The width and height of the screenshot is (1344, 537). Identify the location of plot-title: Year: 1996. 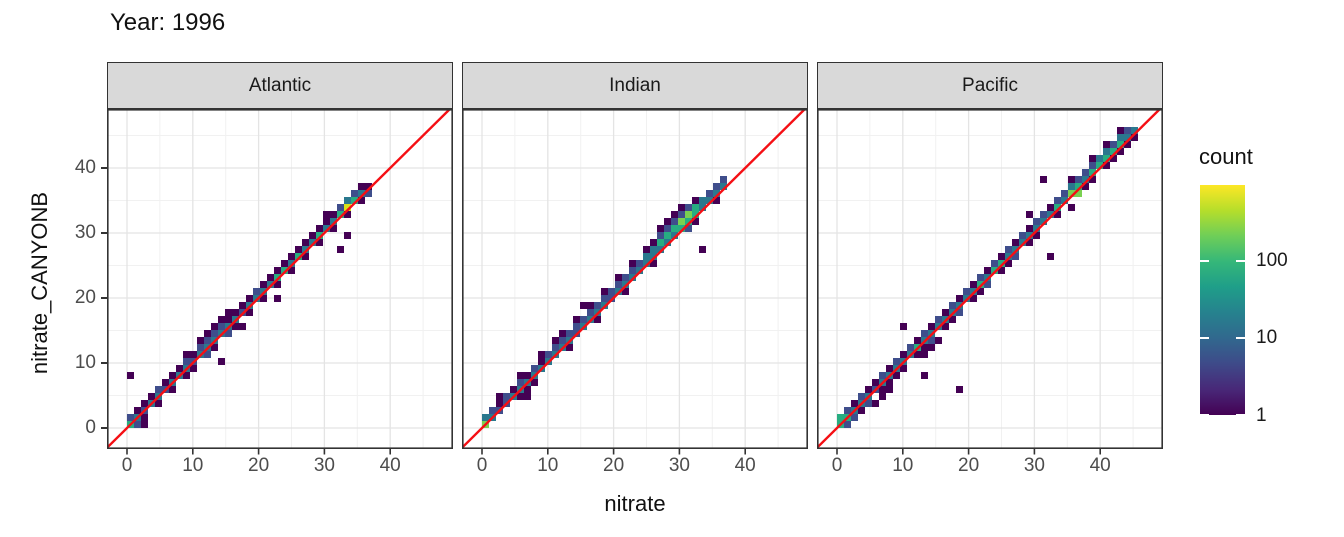
(168, 22).